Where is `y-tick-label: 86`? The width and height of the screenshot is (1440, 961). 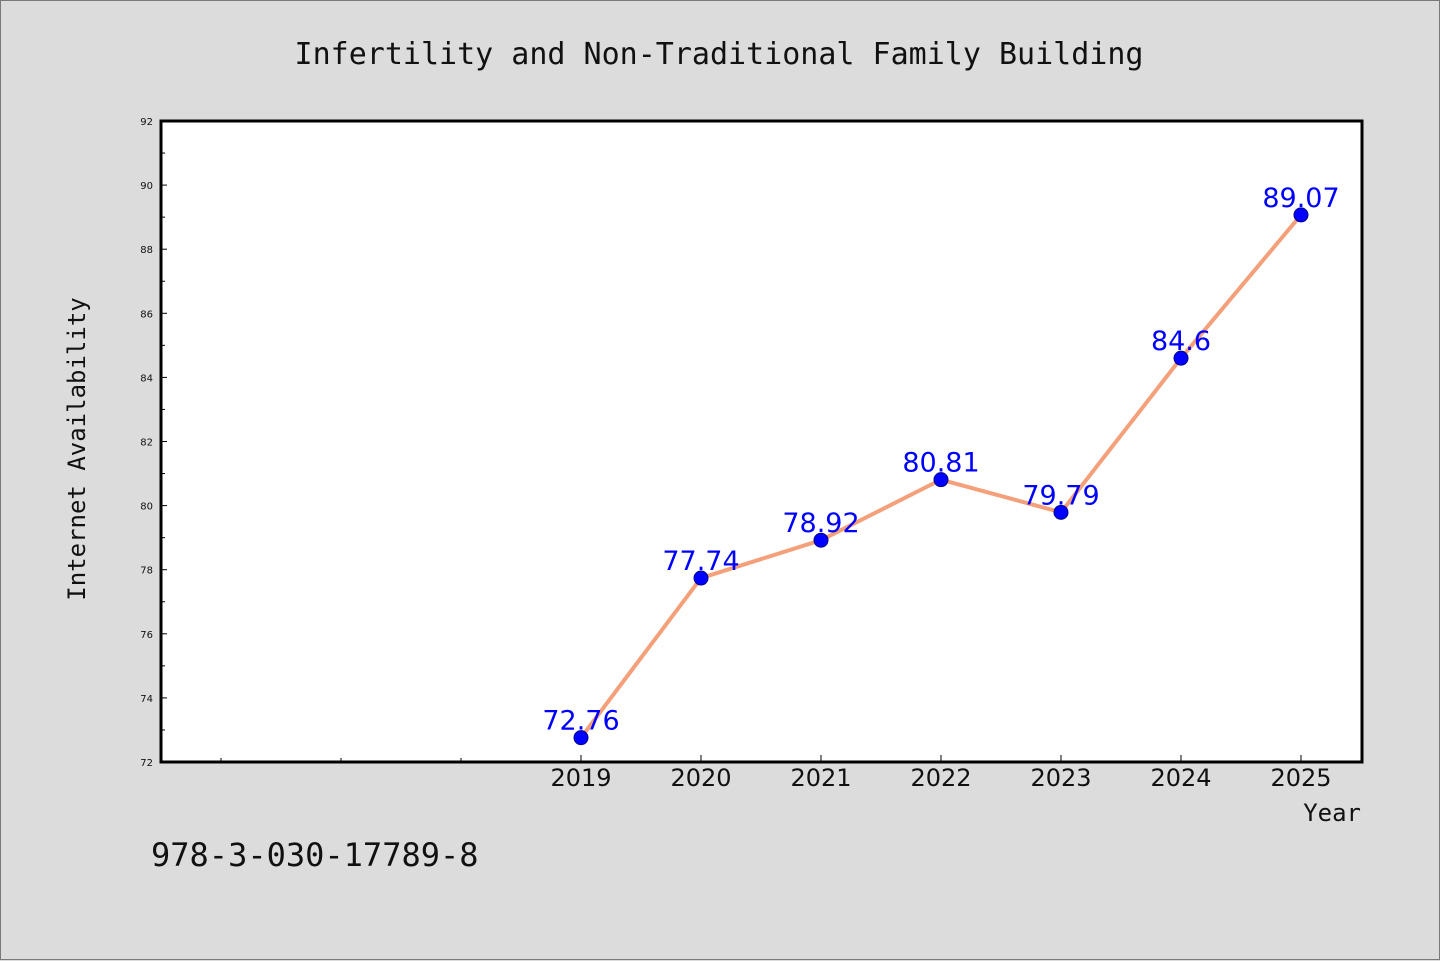 y-tick-label: 86 is located at coordinates (146, 314).